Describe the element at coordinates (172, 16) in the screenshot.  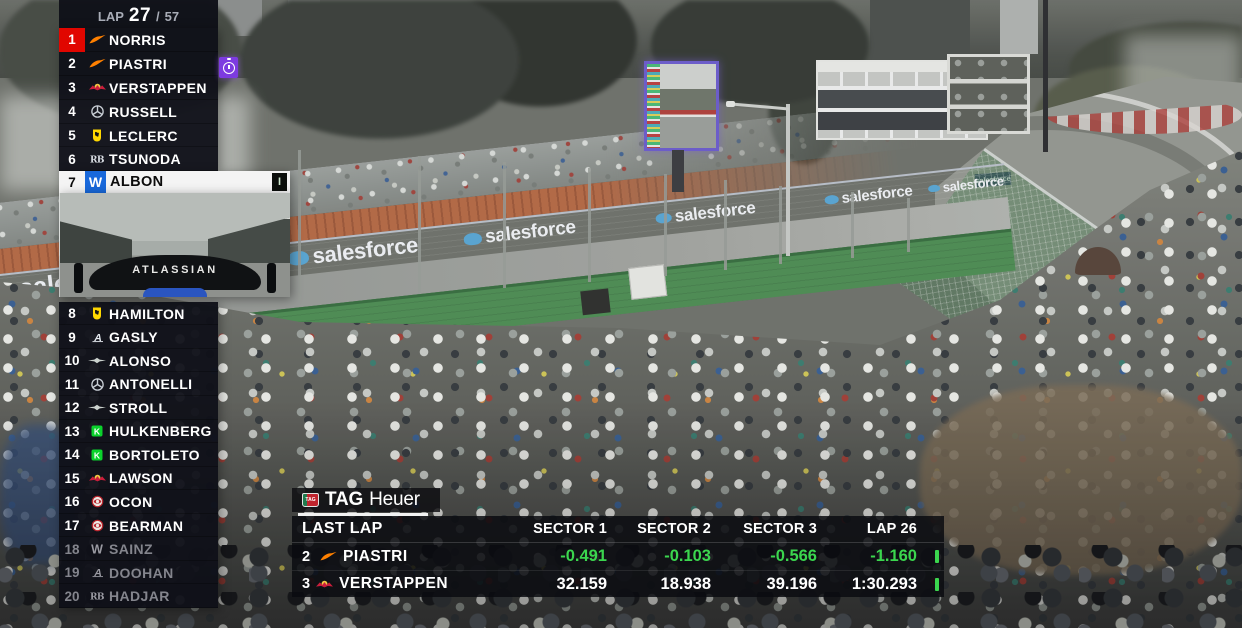
I see `total-laps: 57` at that location.